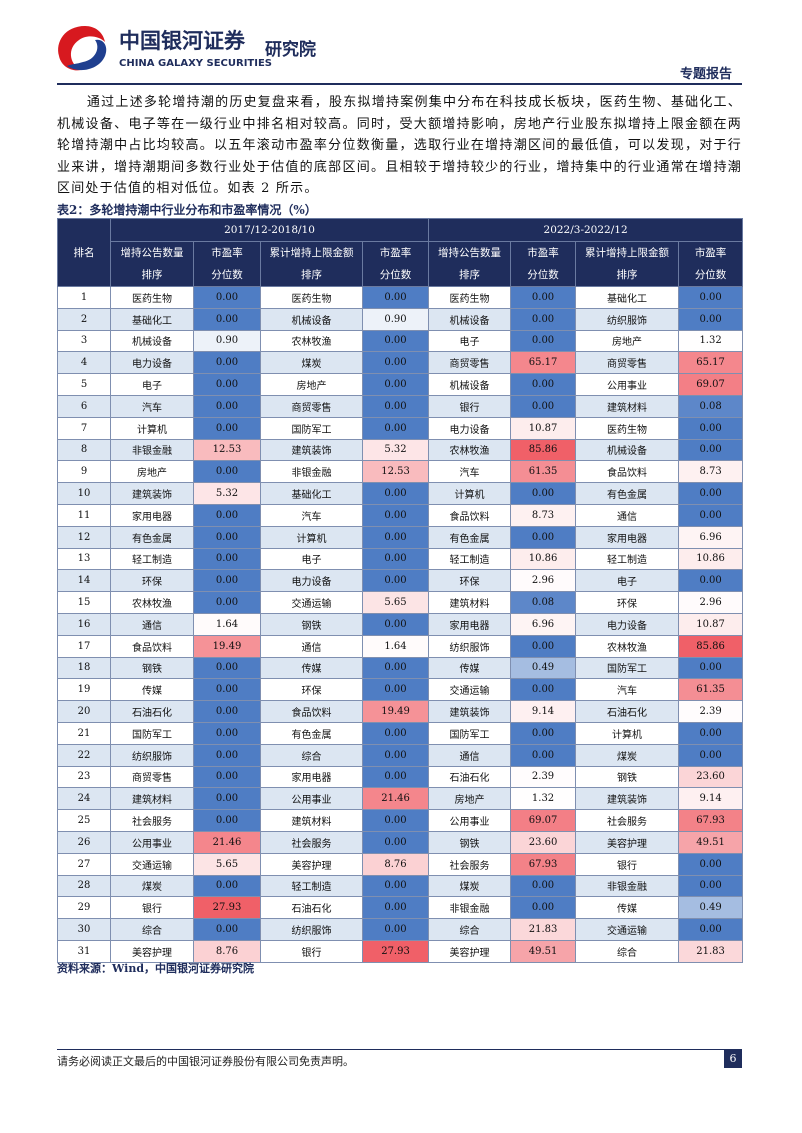  I want to click on data-row: 9 房地产 0.00 非银金融 12.53 汽车 61.35 食品饮料 8.73, so click(400, 472).